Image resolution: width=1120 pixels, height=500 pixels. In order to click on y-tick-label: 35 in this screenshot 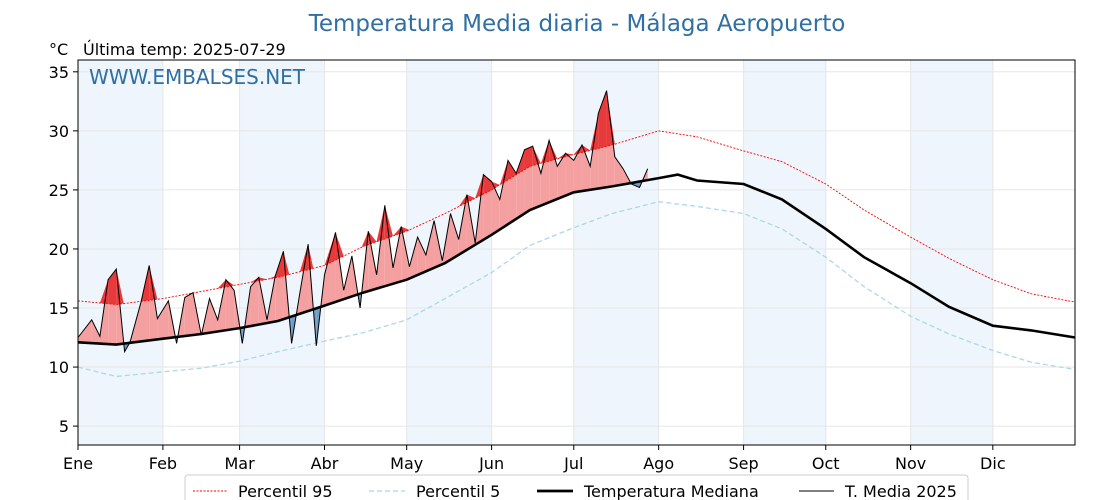, I will do `click(59, 72)`.